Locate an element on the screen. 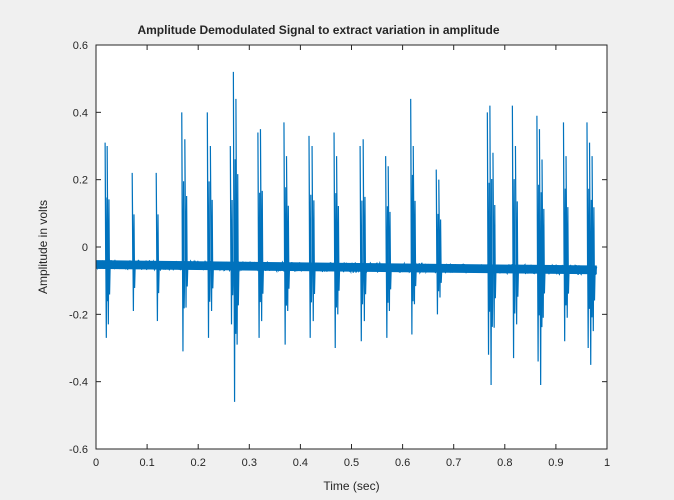 Image resolution: width=674 pixels, height=500 pixels. y-axis-label: Amplitude in volts is located at coordinates (43, 247).